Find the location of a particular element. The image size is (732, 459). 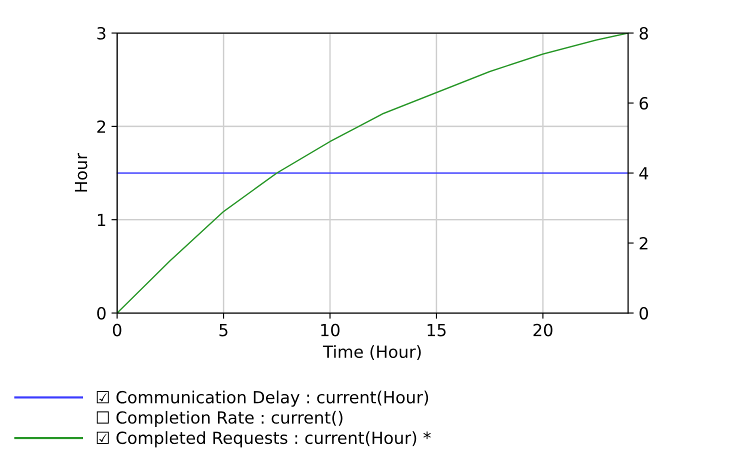

y-tick-label: 0 is located at coordinates (101, 313).